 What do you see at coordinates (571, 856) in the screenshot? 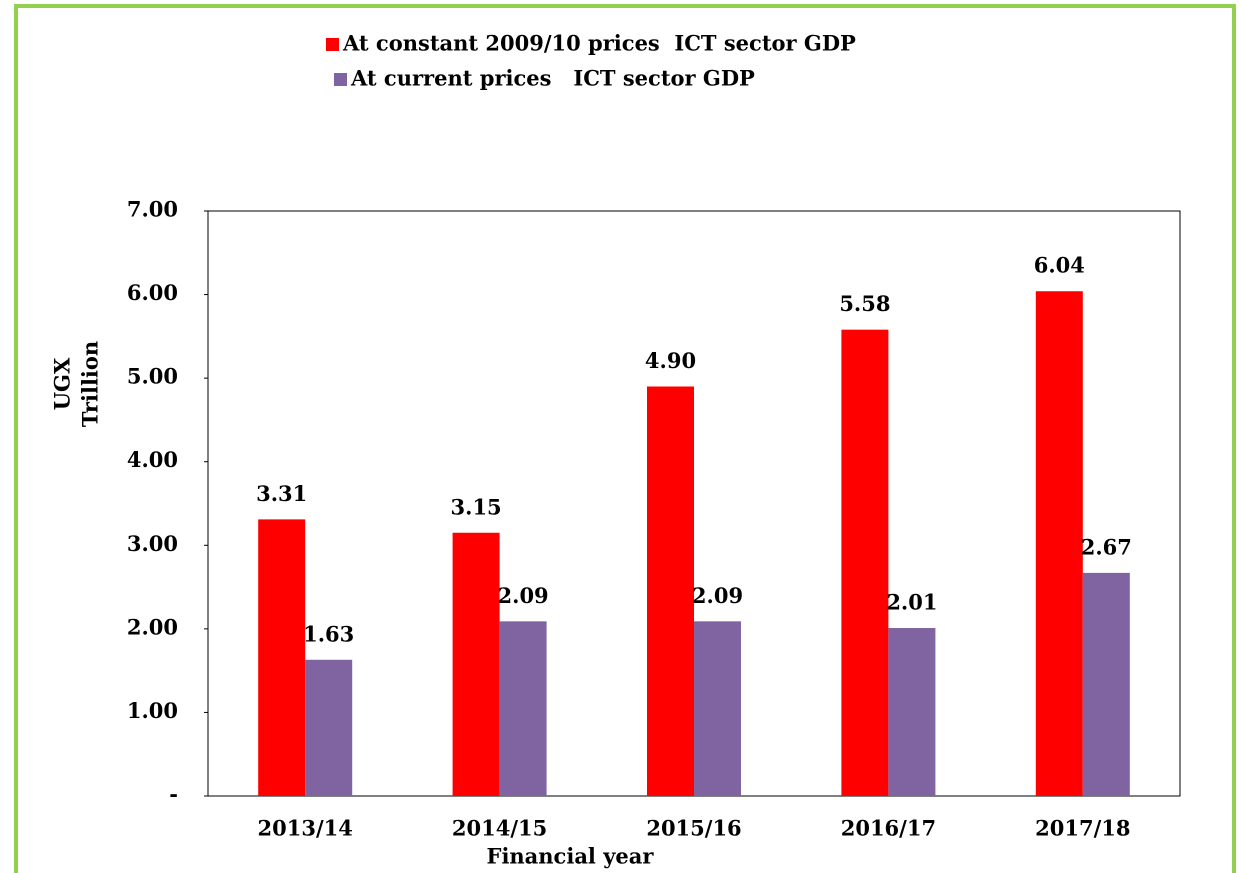
I see `x-axis-title: Financial year` at bounding box center [571, 856].